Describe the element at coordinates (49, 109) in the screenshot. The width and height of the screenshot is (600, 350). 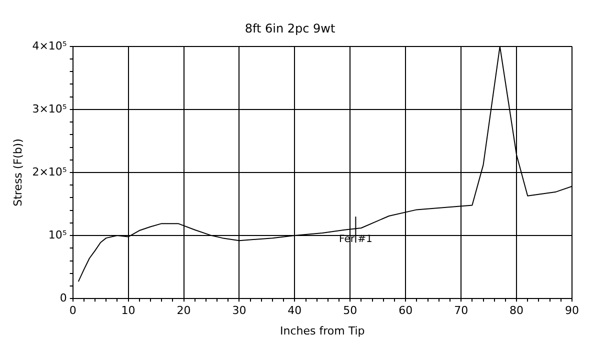
I see `y-tick-label: 3×10⁵` at that location.